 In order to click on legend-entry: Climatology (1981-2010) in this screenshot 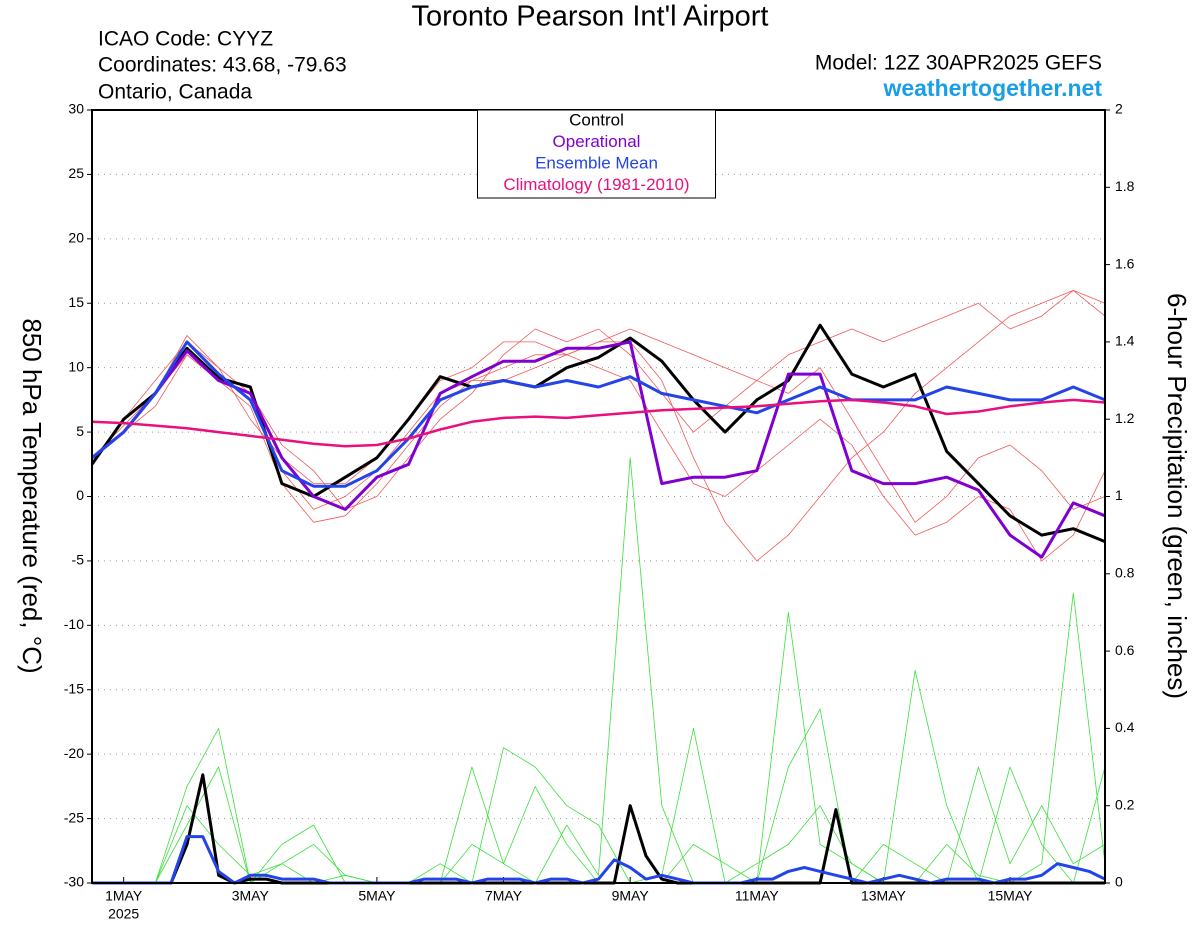, I will do `click(596, 184)`.